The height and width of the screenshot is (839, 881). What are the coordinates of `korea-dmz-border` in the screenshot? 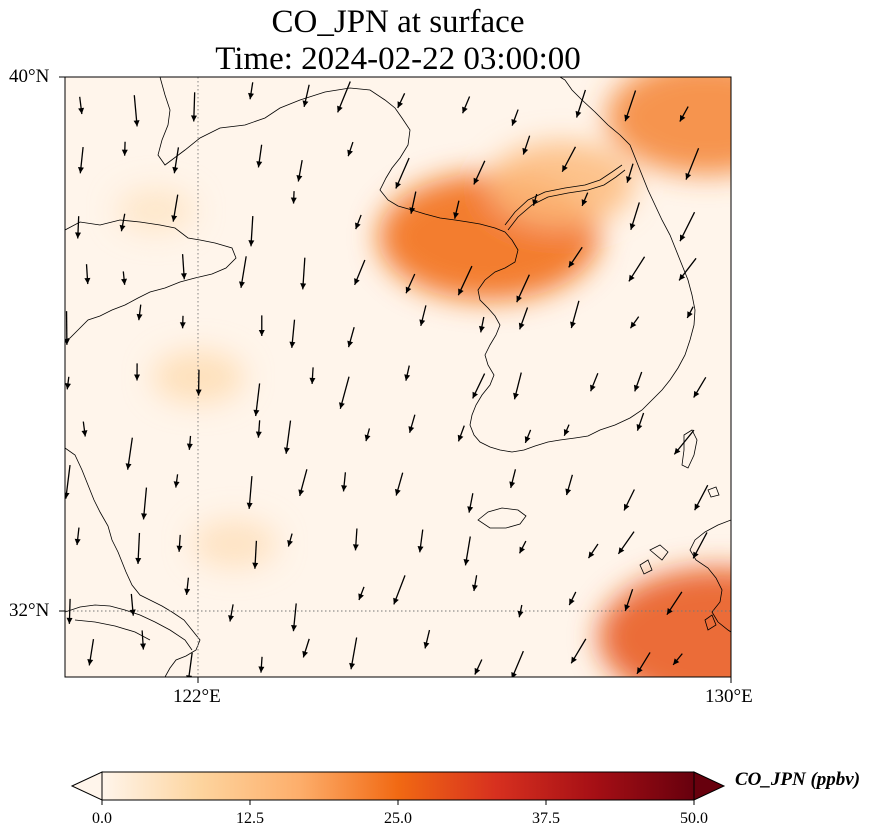 It's located at (565, 197).